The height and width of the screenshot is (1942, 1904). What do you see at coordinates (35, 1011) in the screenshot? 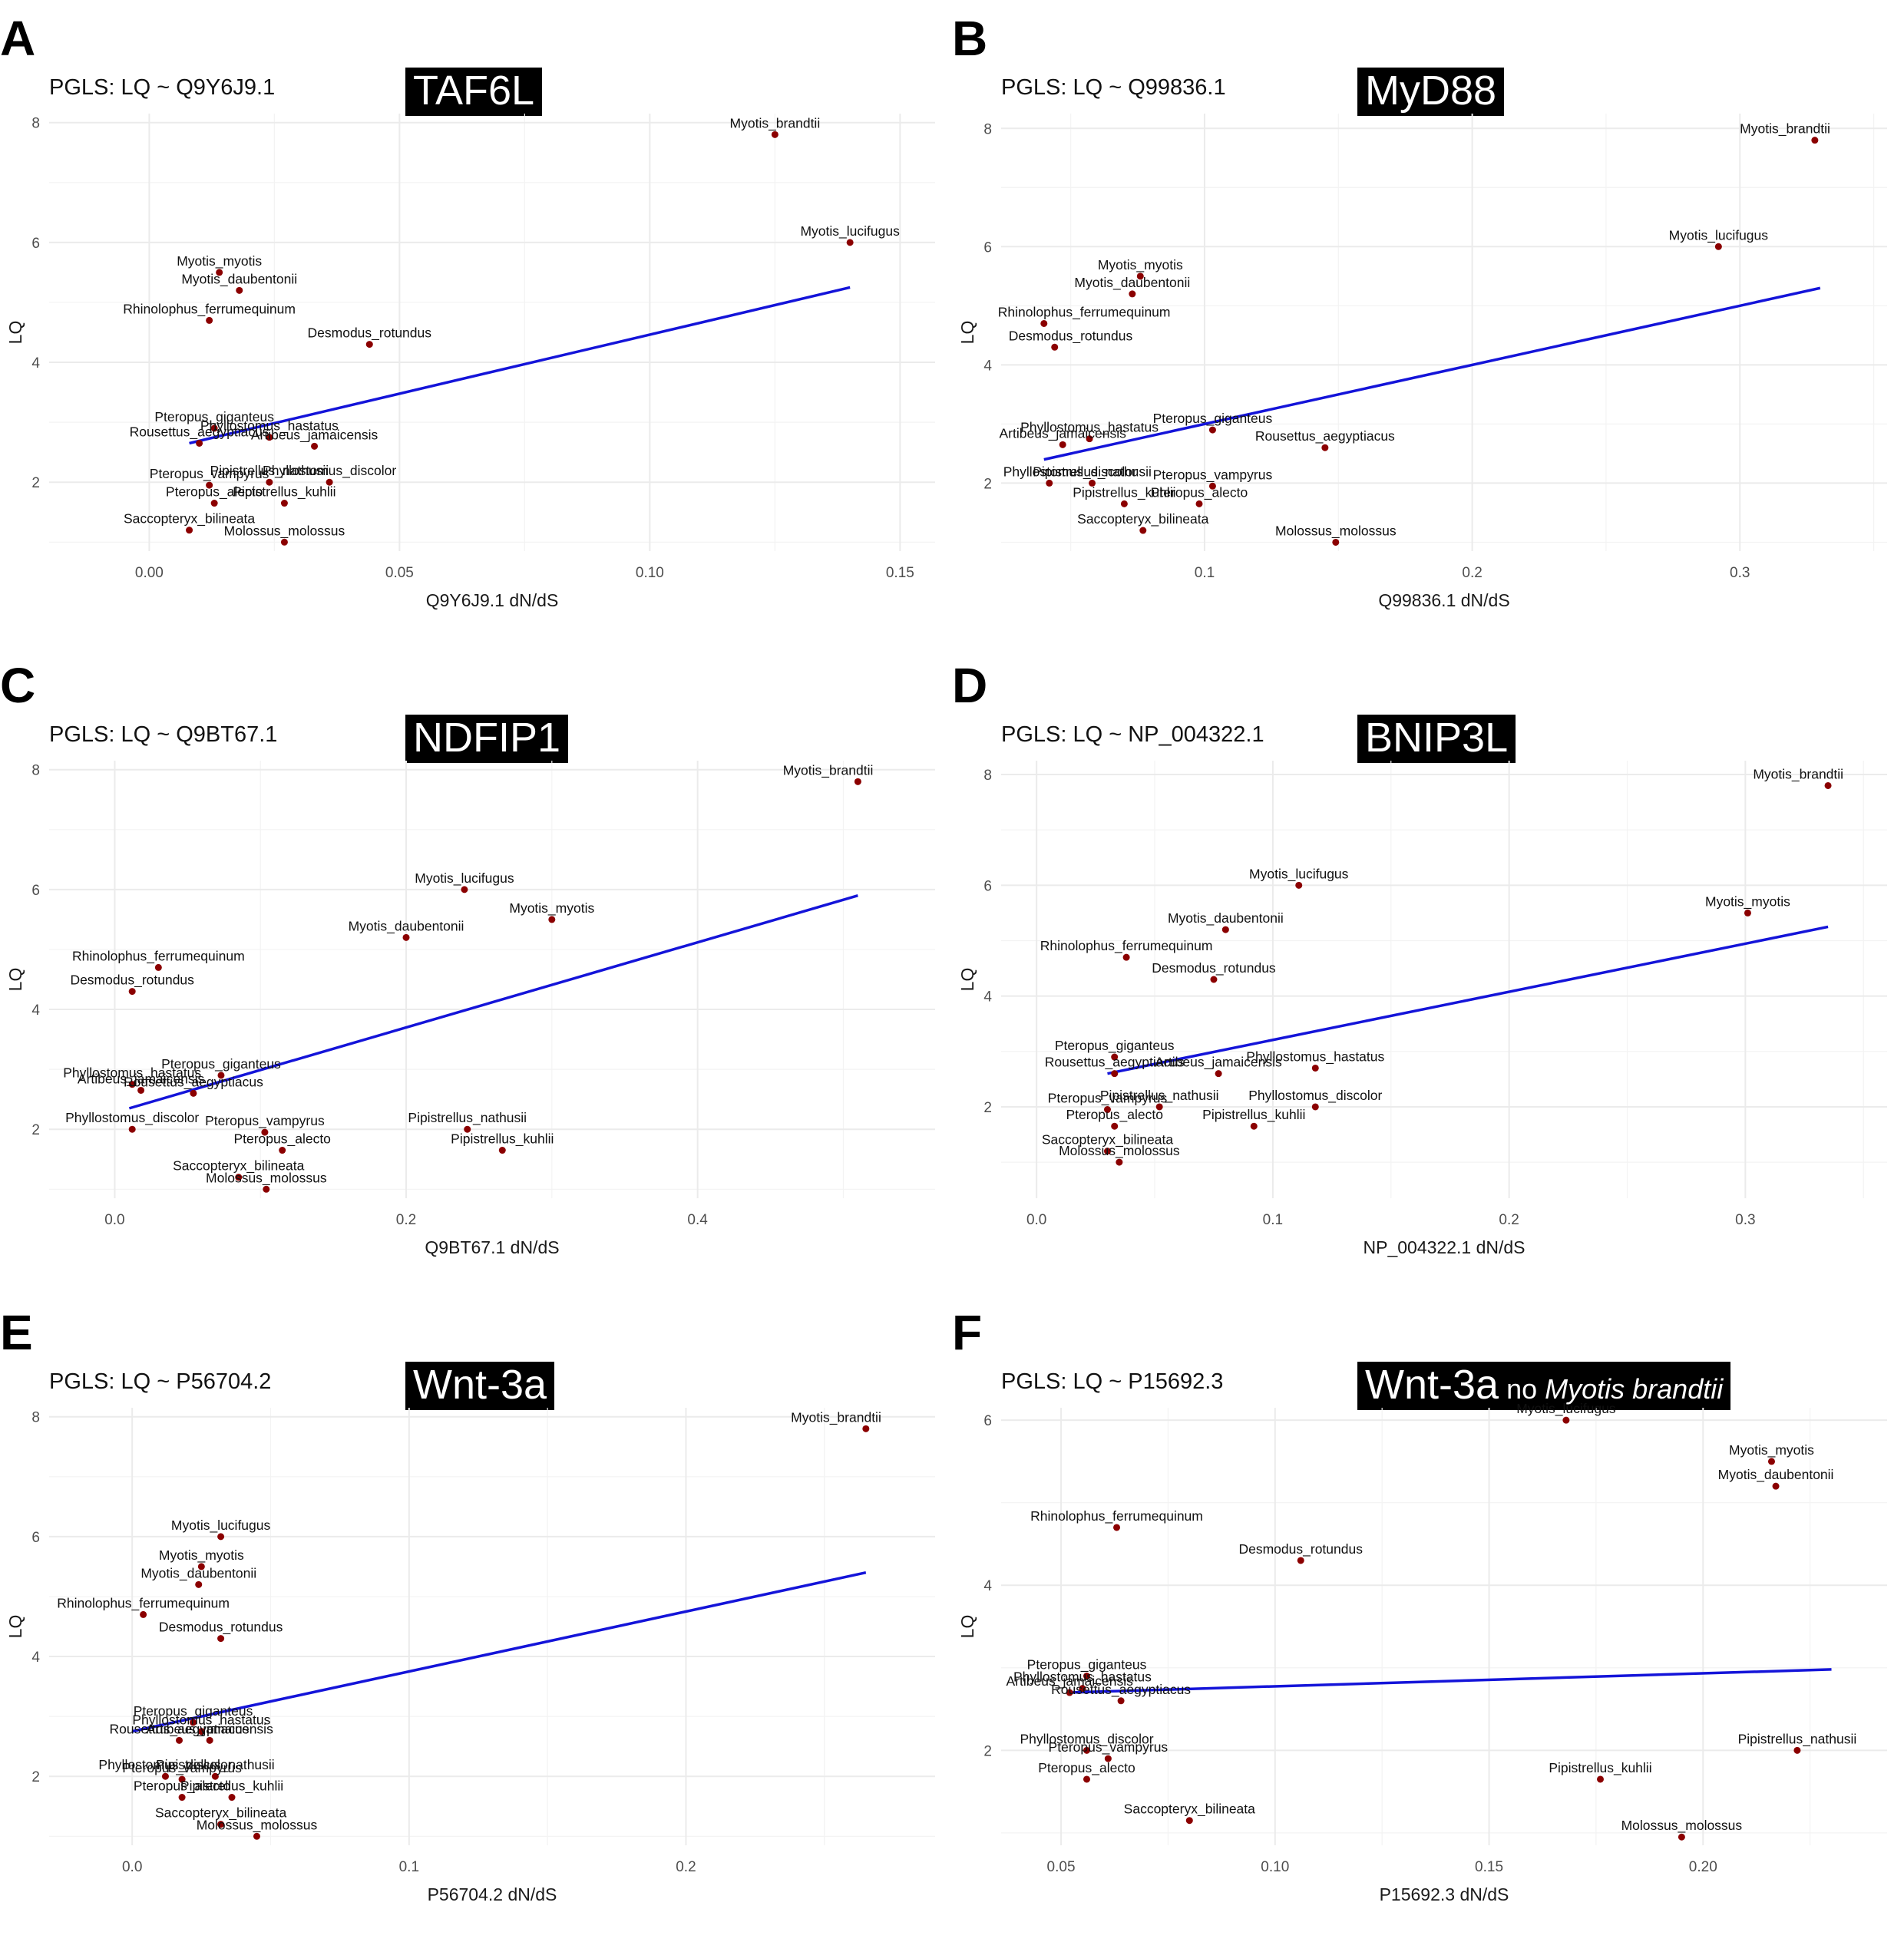
I see `y-tick-label: 4` at bounding box center [35, 1011].